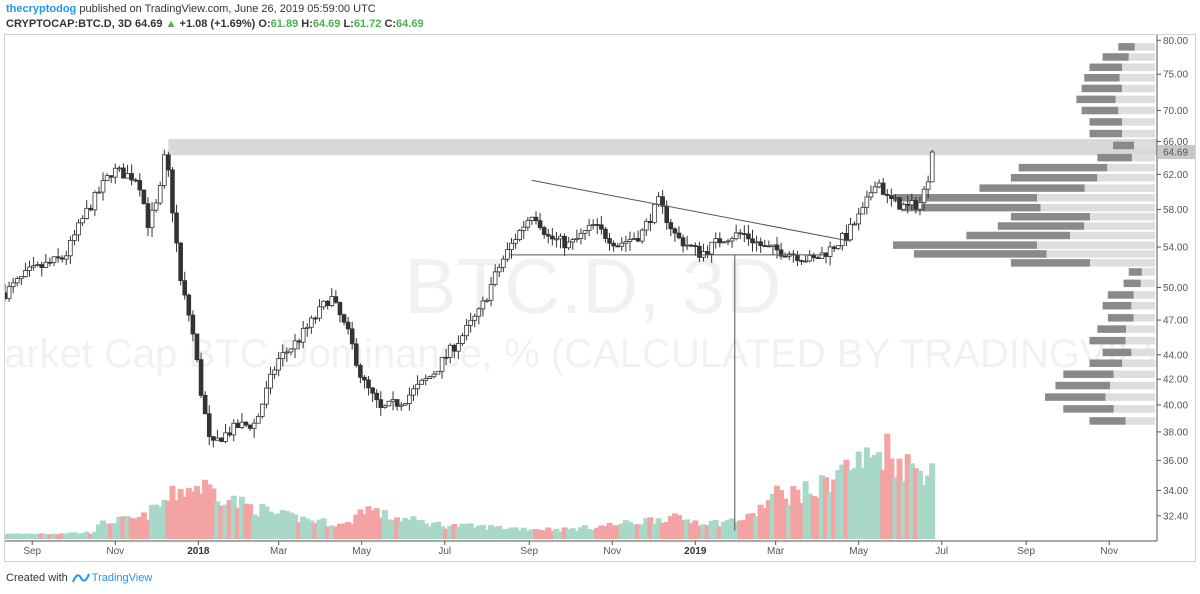 Image resolution: width=1200 pixels, height=594 pixels. I want to click on descending-trendline, so click(691, 210).